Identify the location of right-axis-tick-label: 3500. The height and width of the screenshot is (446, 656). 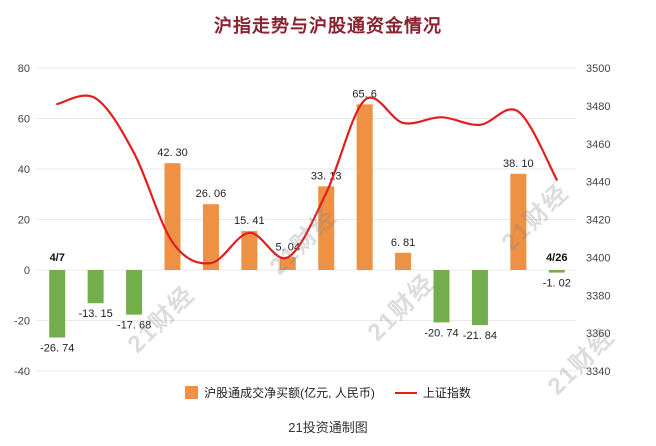
(598, 69).